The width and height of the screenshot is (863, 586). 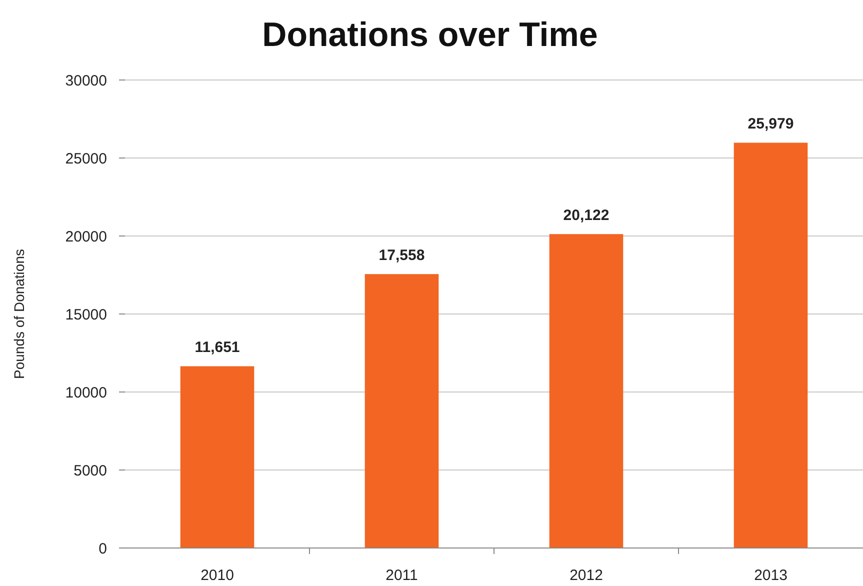 What do you see at coordinates (90, 471) in the screenshot?
I see `y-tick-label: 5000` at bounding box center [90, 471].